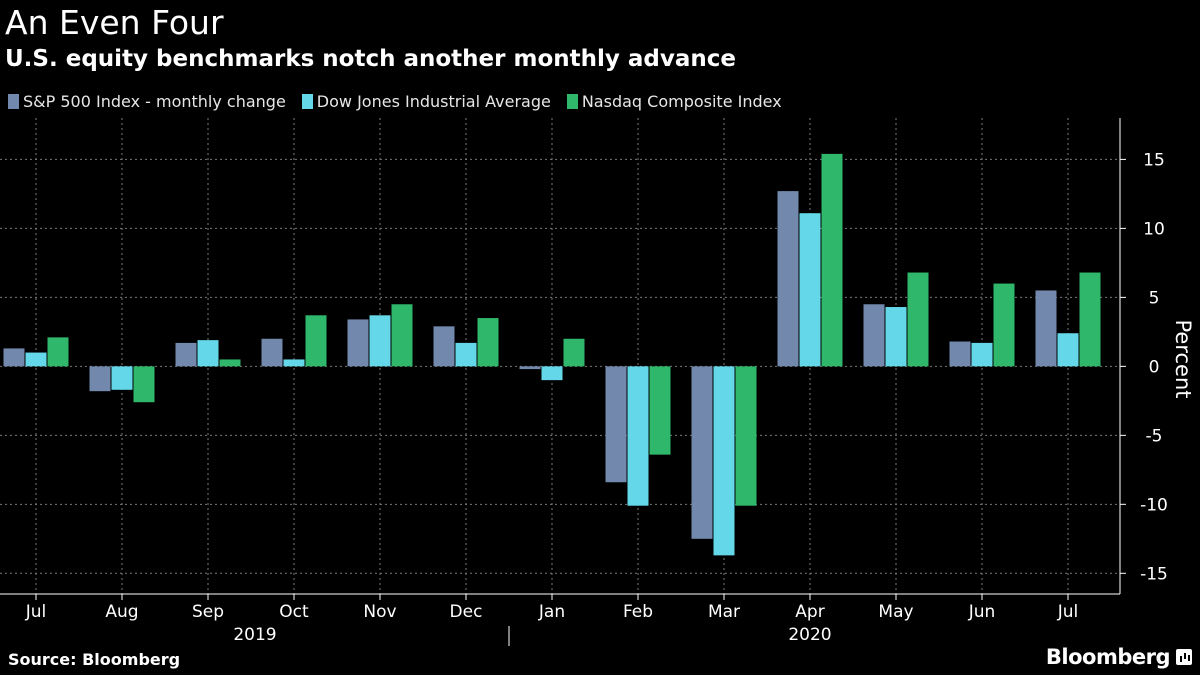  Describe the element at coordinates (433, 101) in the screenshot. I see `legend-label-dow: Dow Jones Industrial Average` at that location.